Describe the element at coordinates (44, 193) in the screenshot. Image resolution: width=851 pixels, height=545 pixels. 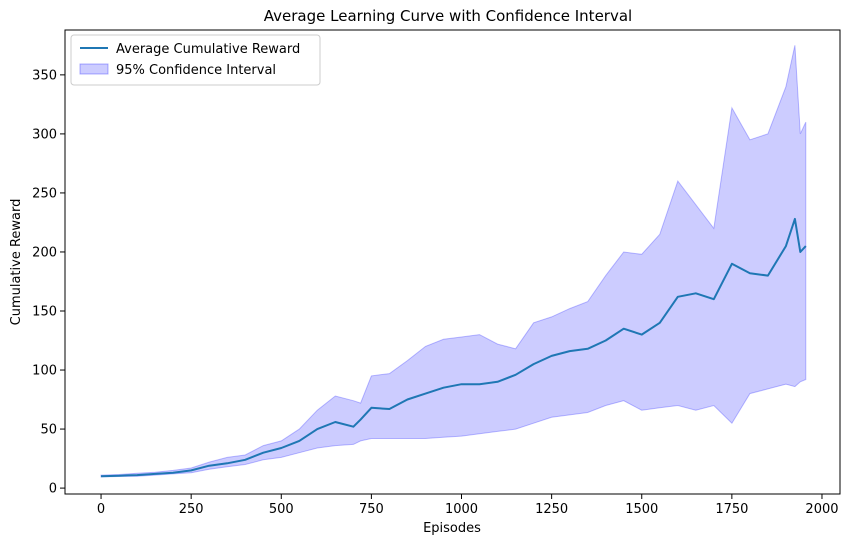
I see `y-tick-label: 250` at that location.